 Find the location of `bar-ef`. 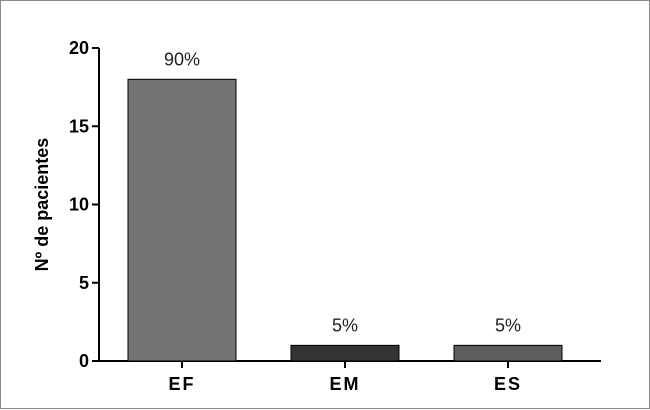

bar-ef is located at coordinates (182, 220).